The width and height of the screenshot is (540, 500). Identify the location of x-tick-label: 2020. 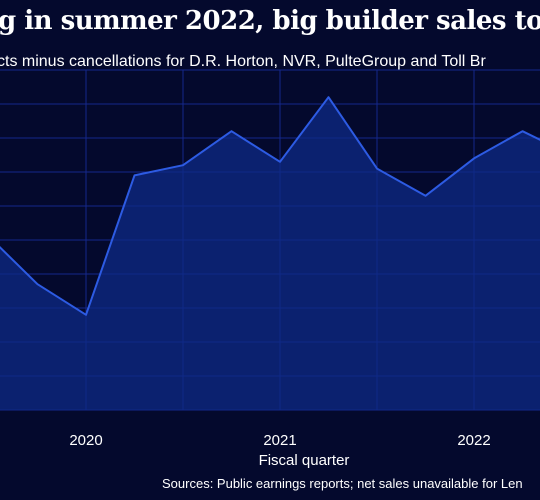
(85, 440).